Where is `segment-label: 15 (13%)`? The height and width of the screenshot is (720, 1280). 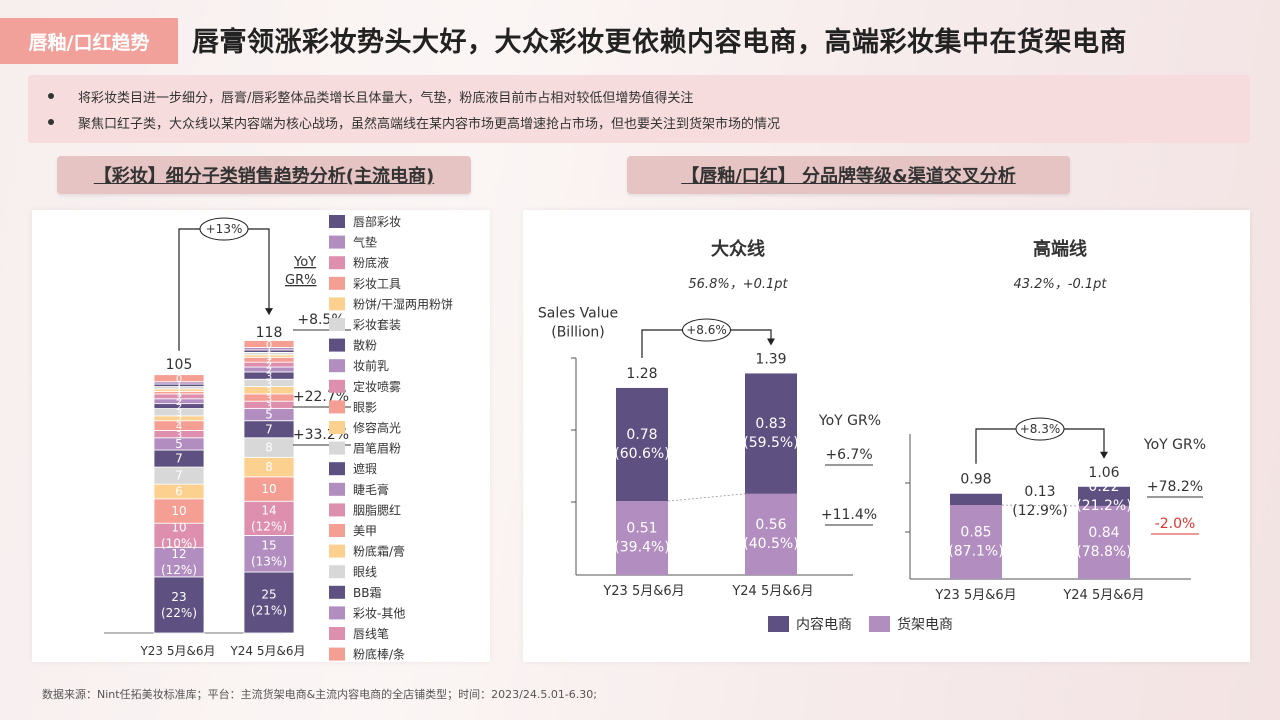
segment-label: 15 (13%) is located at coordinates (269, 554).